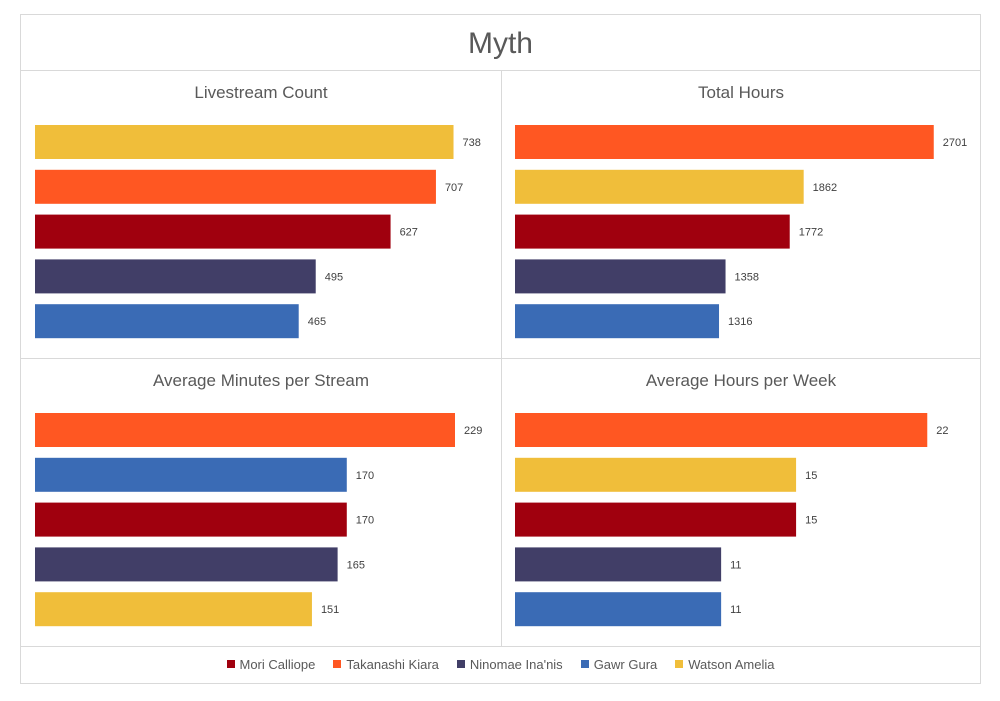 The width and height of the screenshot is (1000, 701). Describe the element at coordinates (955, 143) in the screenshot. I see `data-label: 2701` at that location.